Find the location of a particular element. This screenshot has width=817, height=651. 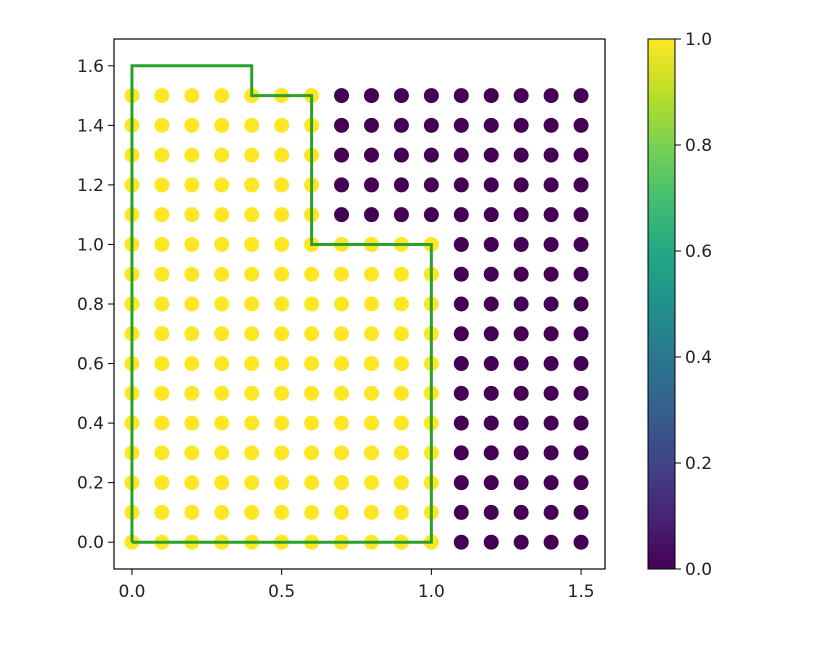

y-tick-label: 0.4 is located at coordinates (90, 424).